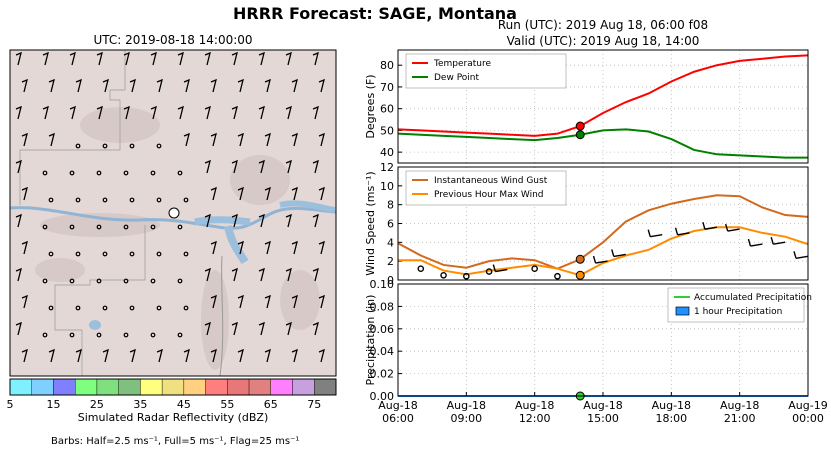 This screenshot has width=831, height=460. What do you see at coordinates (314, 404) in the screenshot?
I see `colorbar-tick-label: 75` at bounding box center [314, 404].